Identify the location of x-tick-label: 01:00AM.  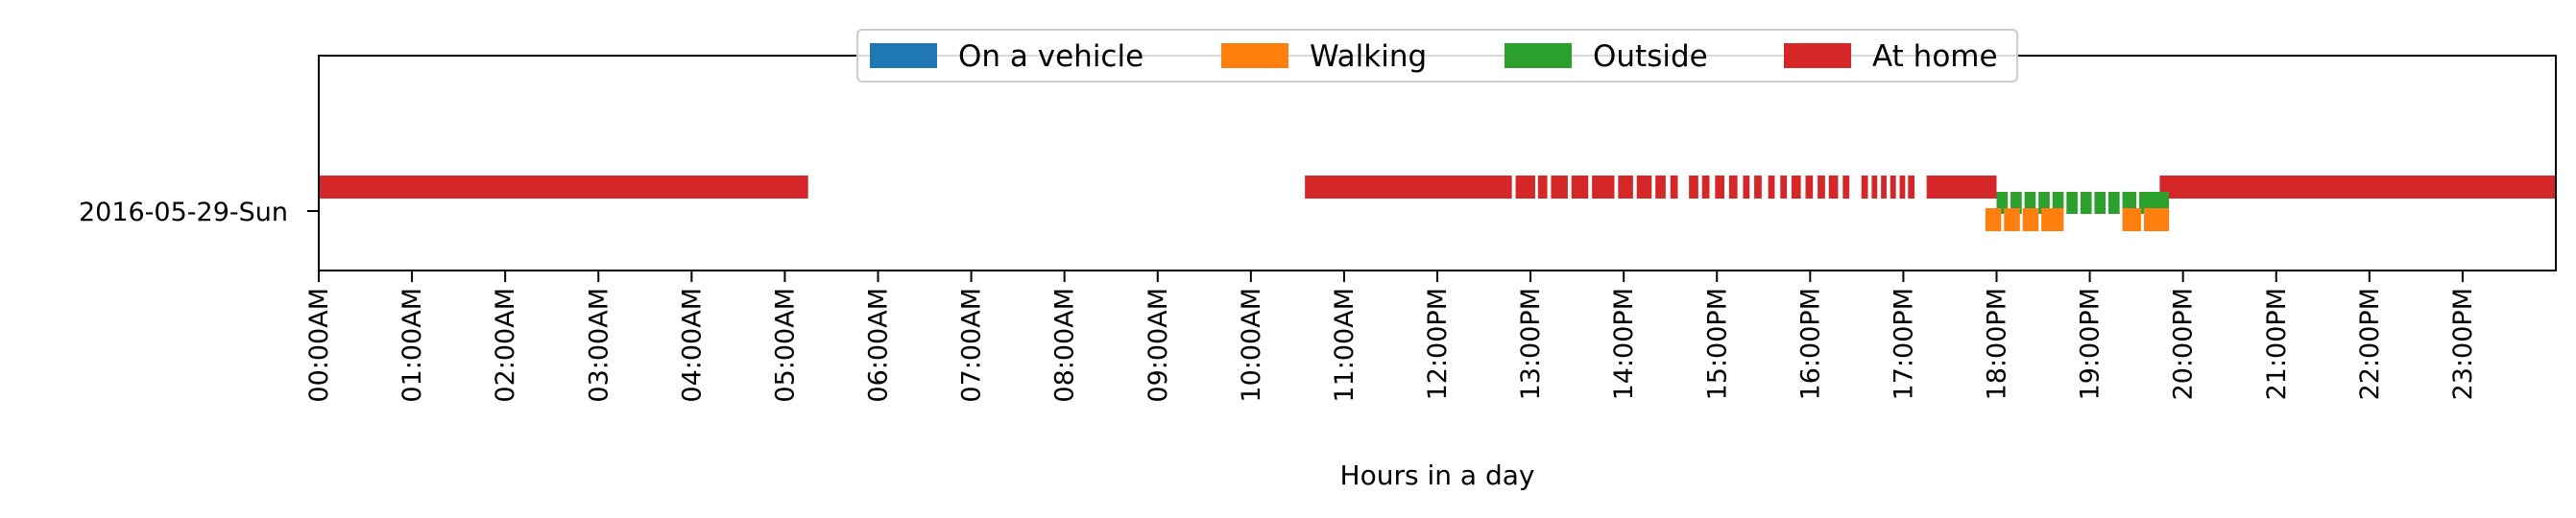
(412, 345).